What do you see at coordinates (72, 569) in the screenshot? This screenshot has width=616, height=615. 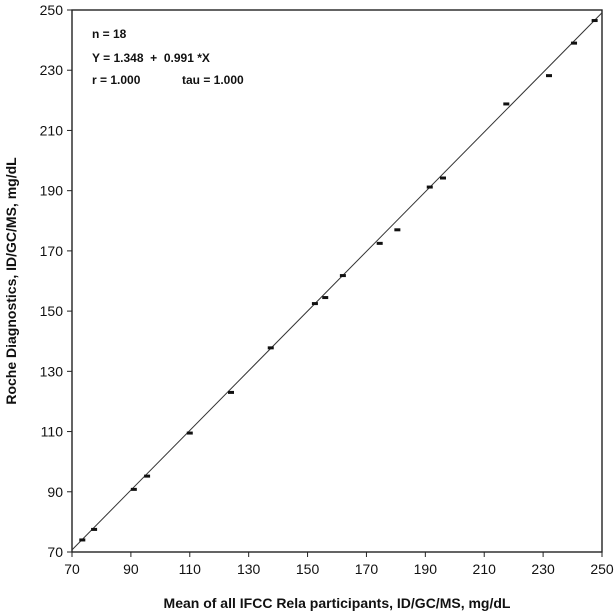 I see `x-tick-label: 70` at bounding box center [72, 569].